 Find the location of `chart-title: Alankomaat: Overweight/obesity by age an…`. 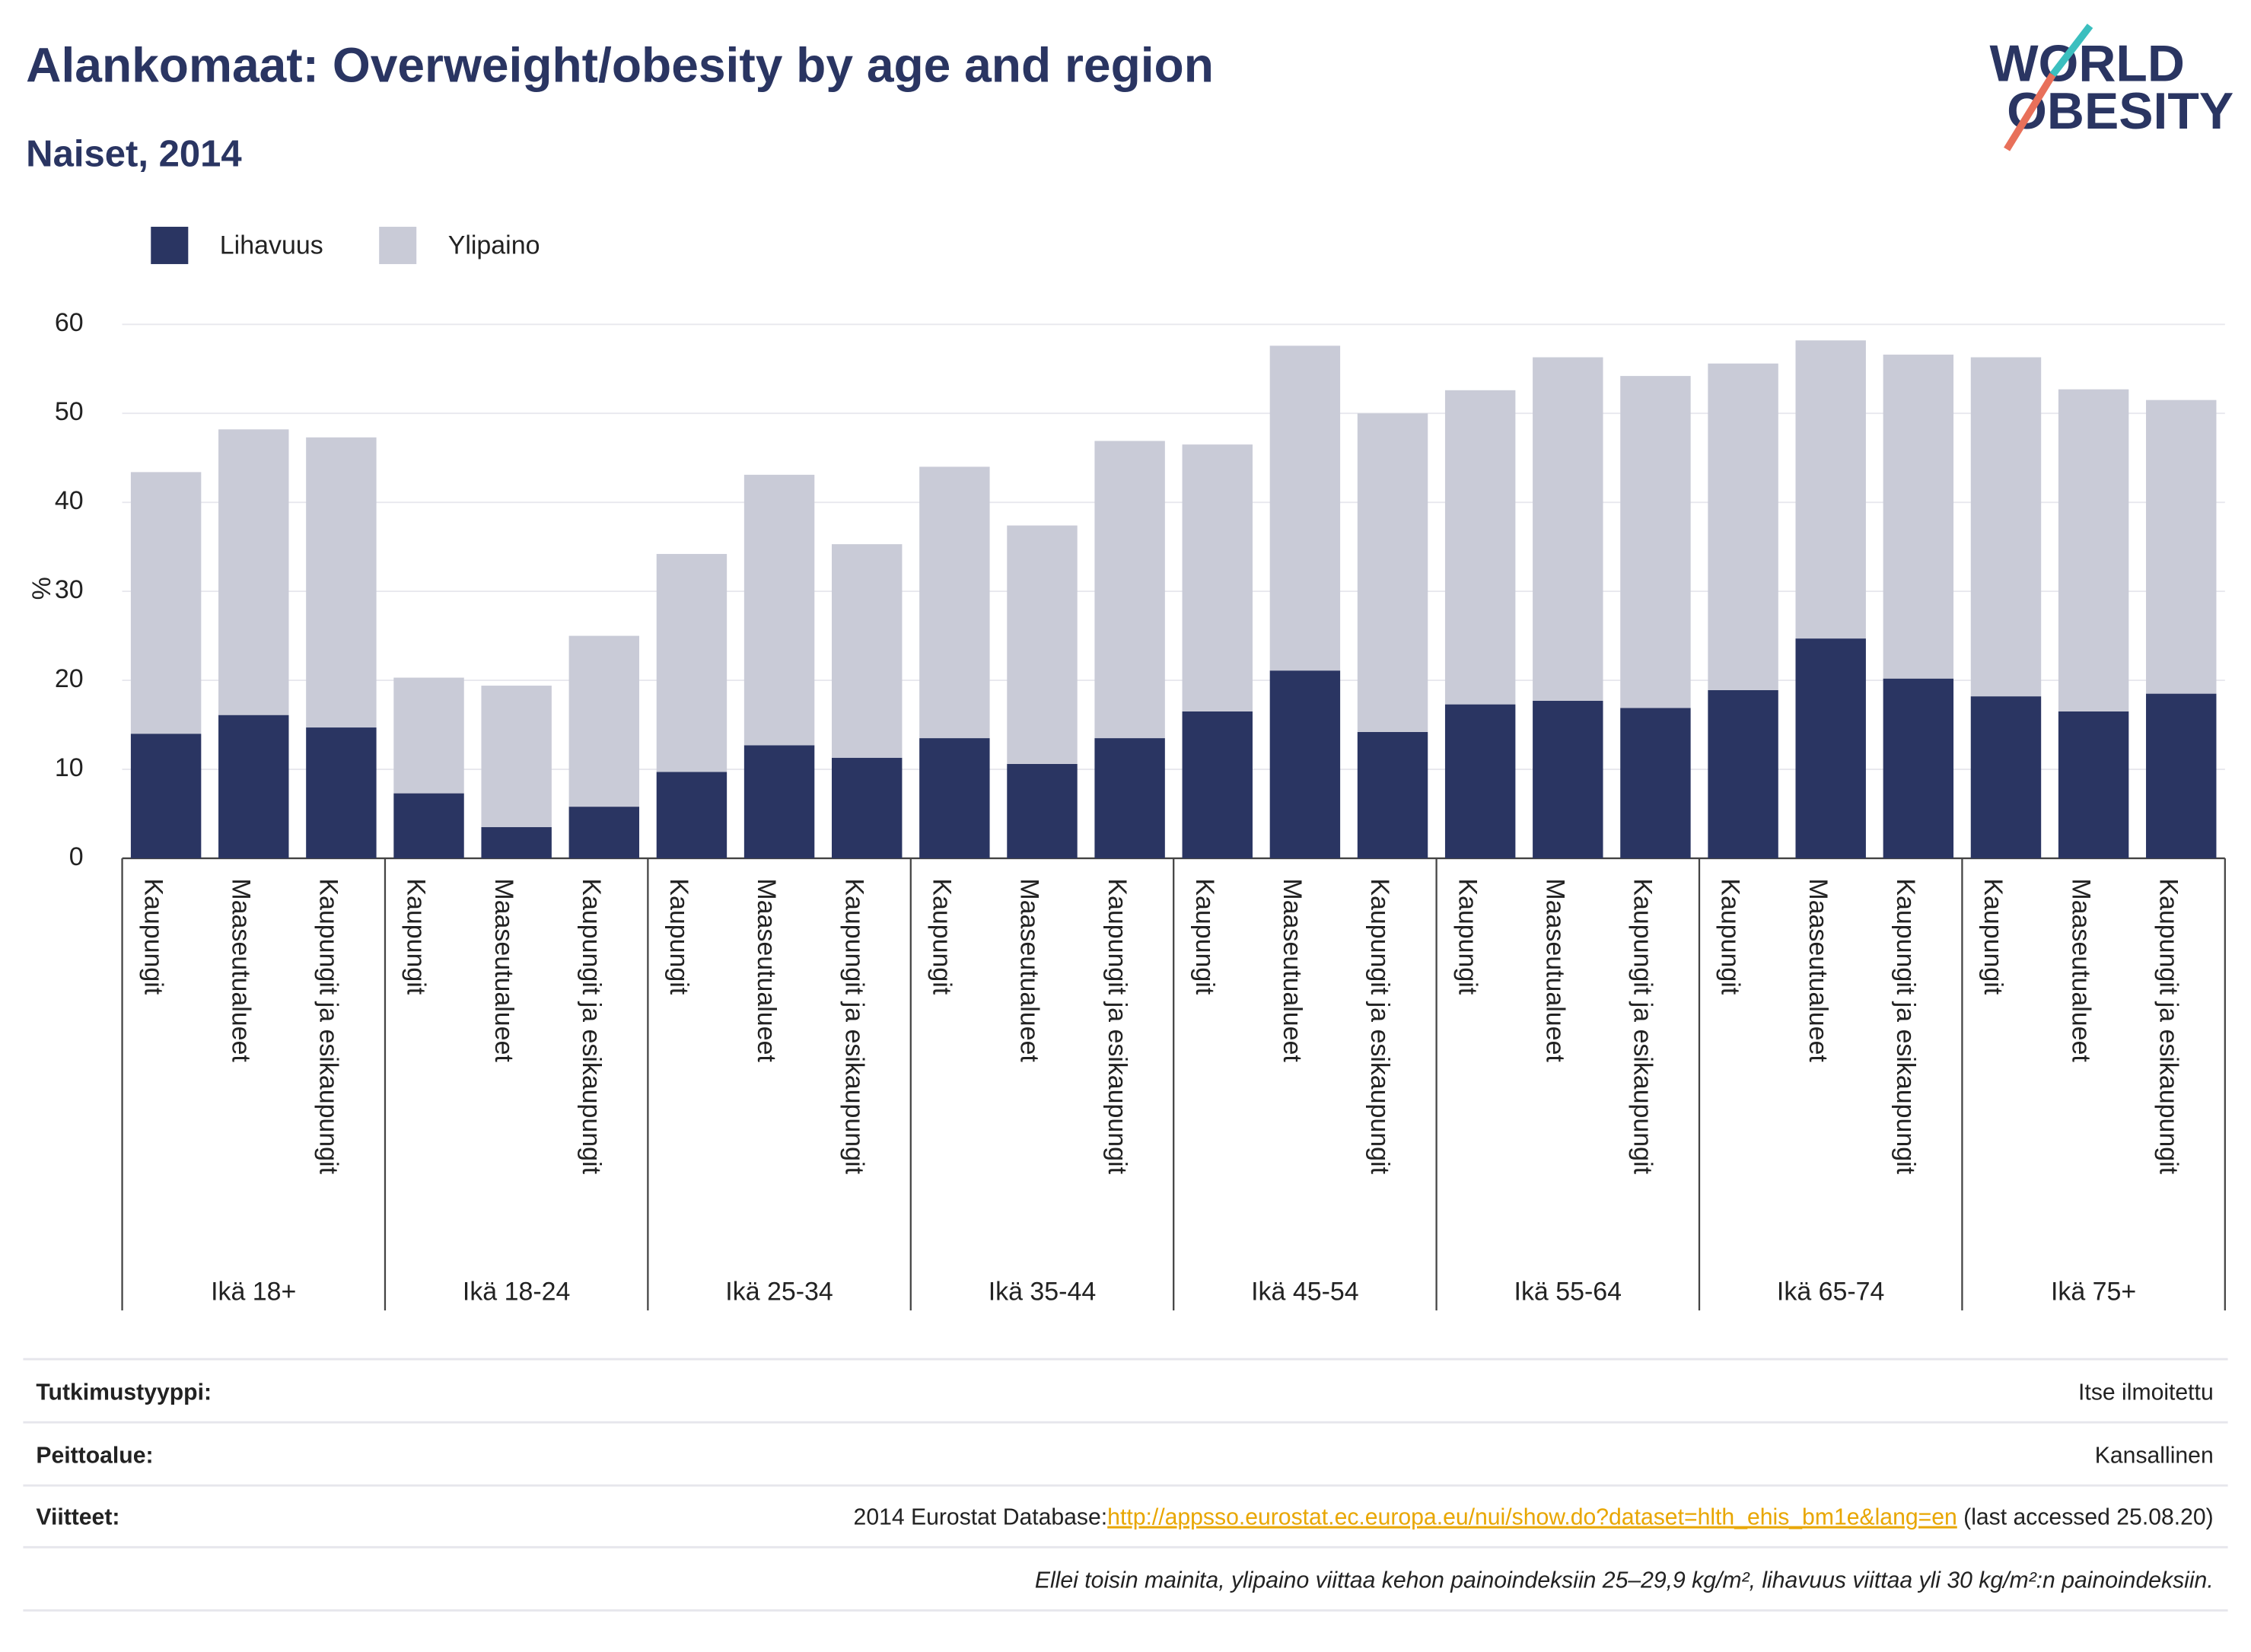

chart-title: Alankomaat: Overweight/obesity by age an… is located at coordinates (620, 64).